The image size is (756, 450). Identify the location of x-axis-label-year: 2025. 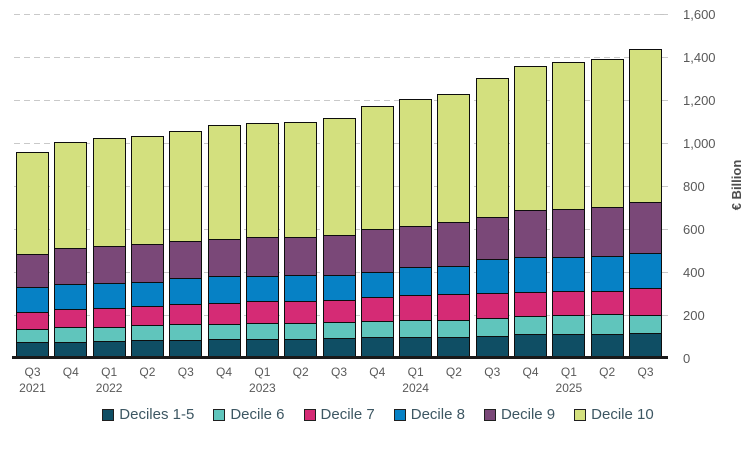
(569, 388).